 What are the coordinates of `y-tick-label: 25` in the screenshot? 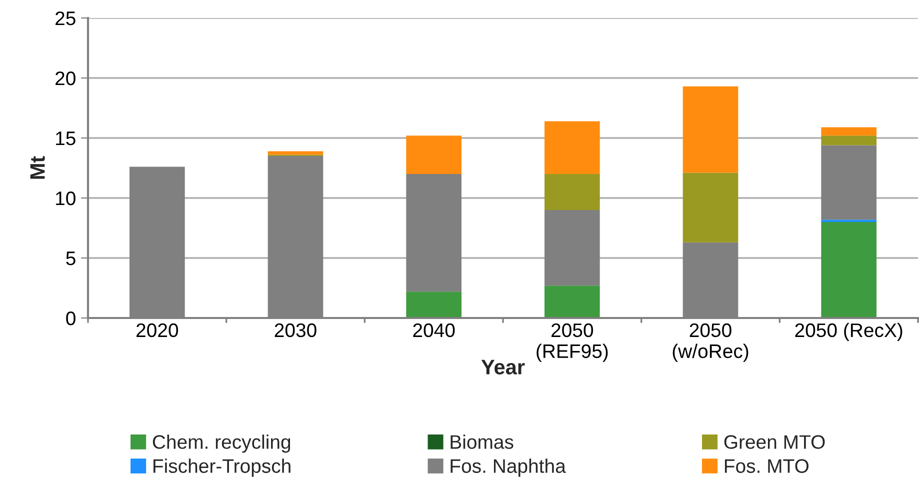 It's located at (66, 18).